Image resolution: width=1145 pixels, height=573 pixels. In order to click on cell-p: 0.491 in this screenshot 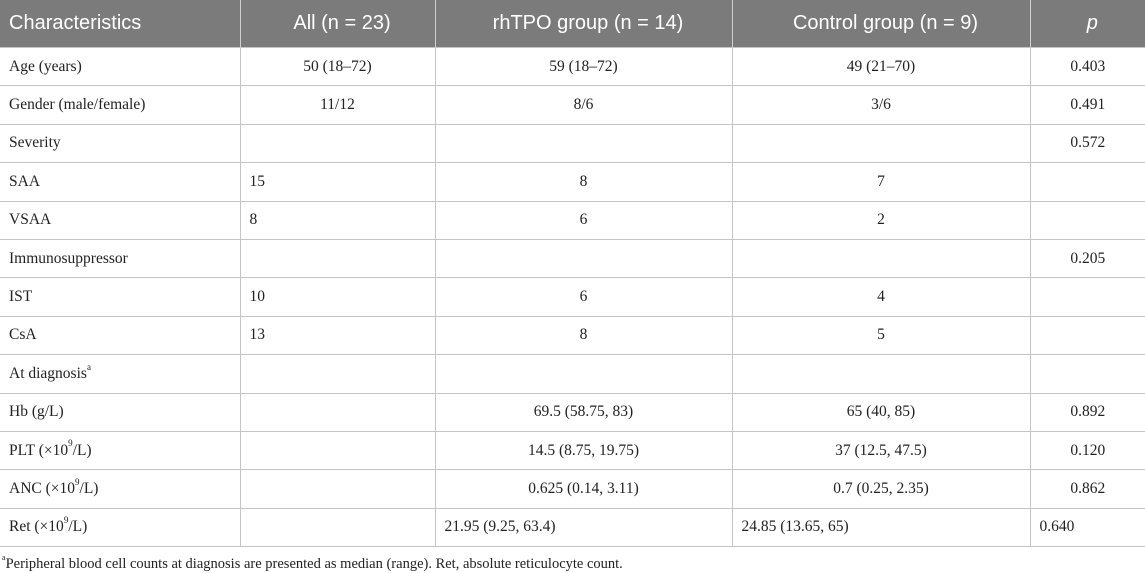, I will do `click(1087, 105)`.